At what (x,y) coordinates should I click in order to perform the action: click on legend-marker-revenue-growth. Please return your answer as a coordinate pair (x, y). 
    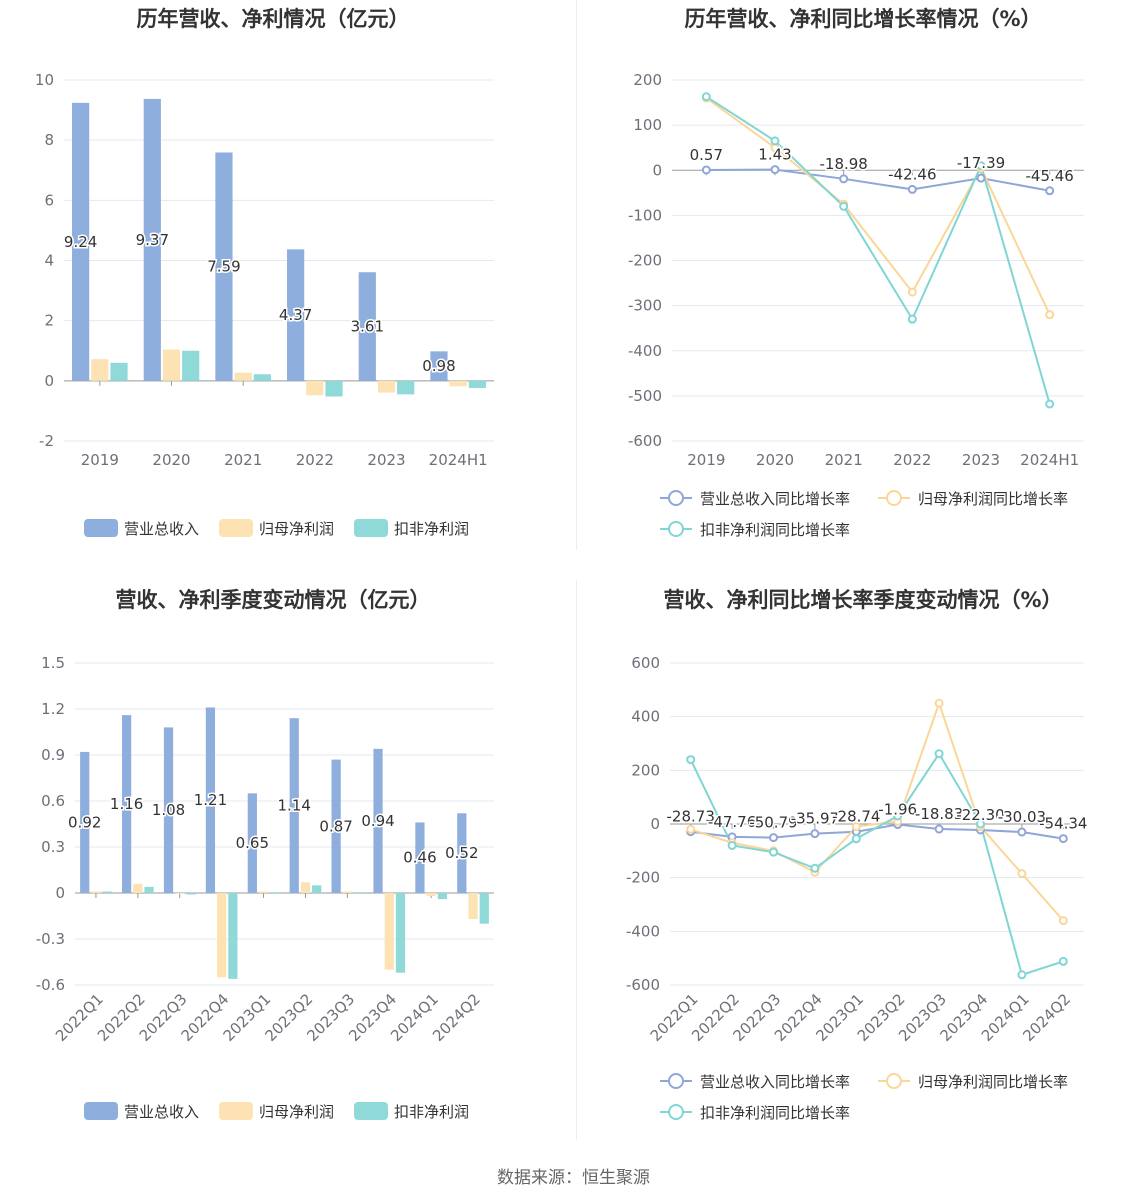
    Looking at the image, I should click on (676, 1081).